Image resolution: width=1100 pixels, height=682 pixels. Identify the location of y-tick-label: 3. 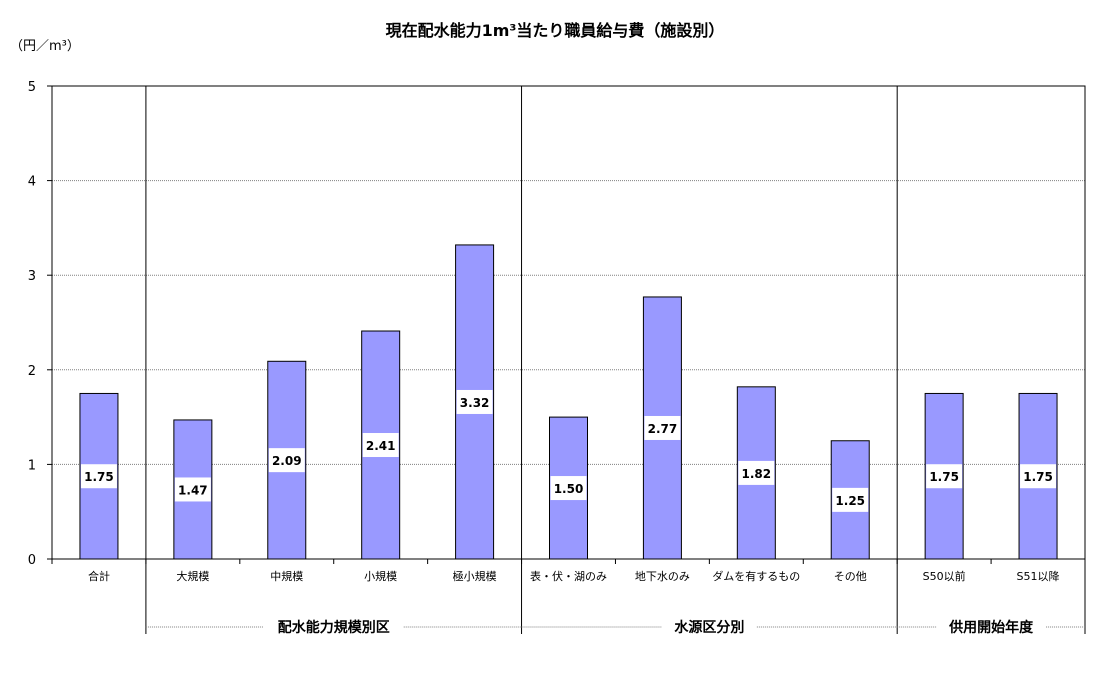
(32, 276).